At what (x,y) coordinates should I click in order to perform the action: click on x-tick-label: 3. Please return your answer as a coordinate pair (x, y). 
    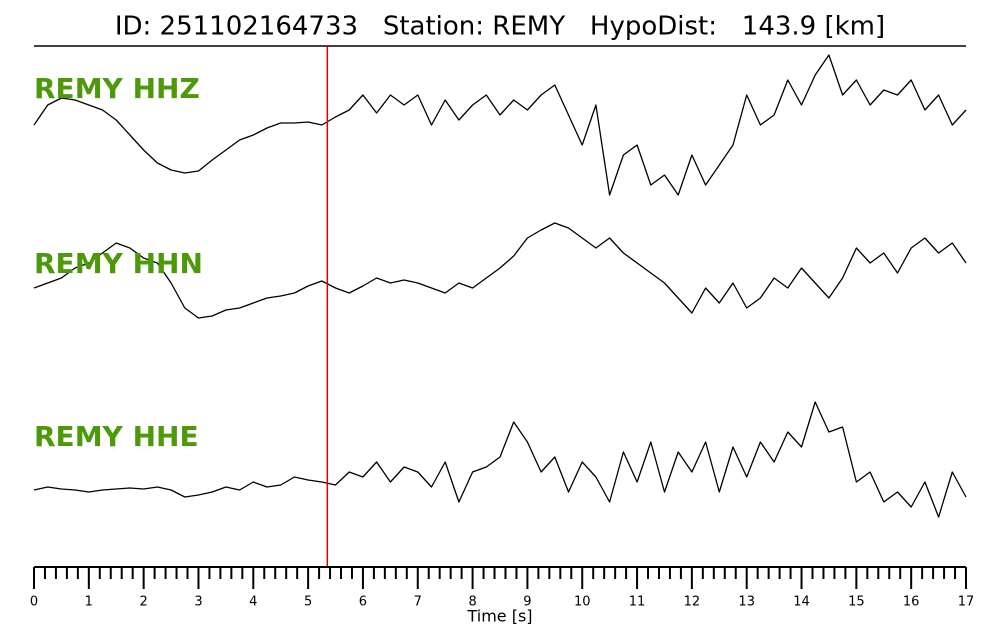
    Looking at the image, I should click on (198, 602).